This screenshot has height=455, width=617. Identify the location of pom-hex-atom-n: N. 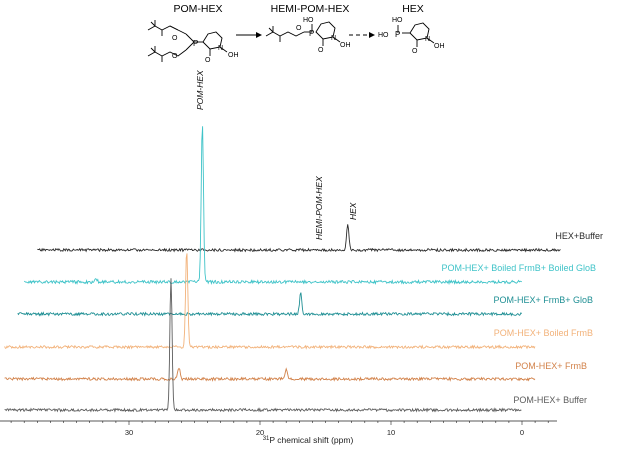
(220, 48).